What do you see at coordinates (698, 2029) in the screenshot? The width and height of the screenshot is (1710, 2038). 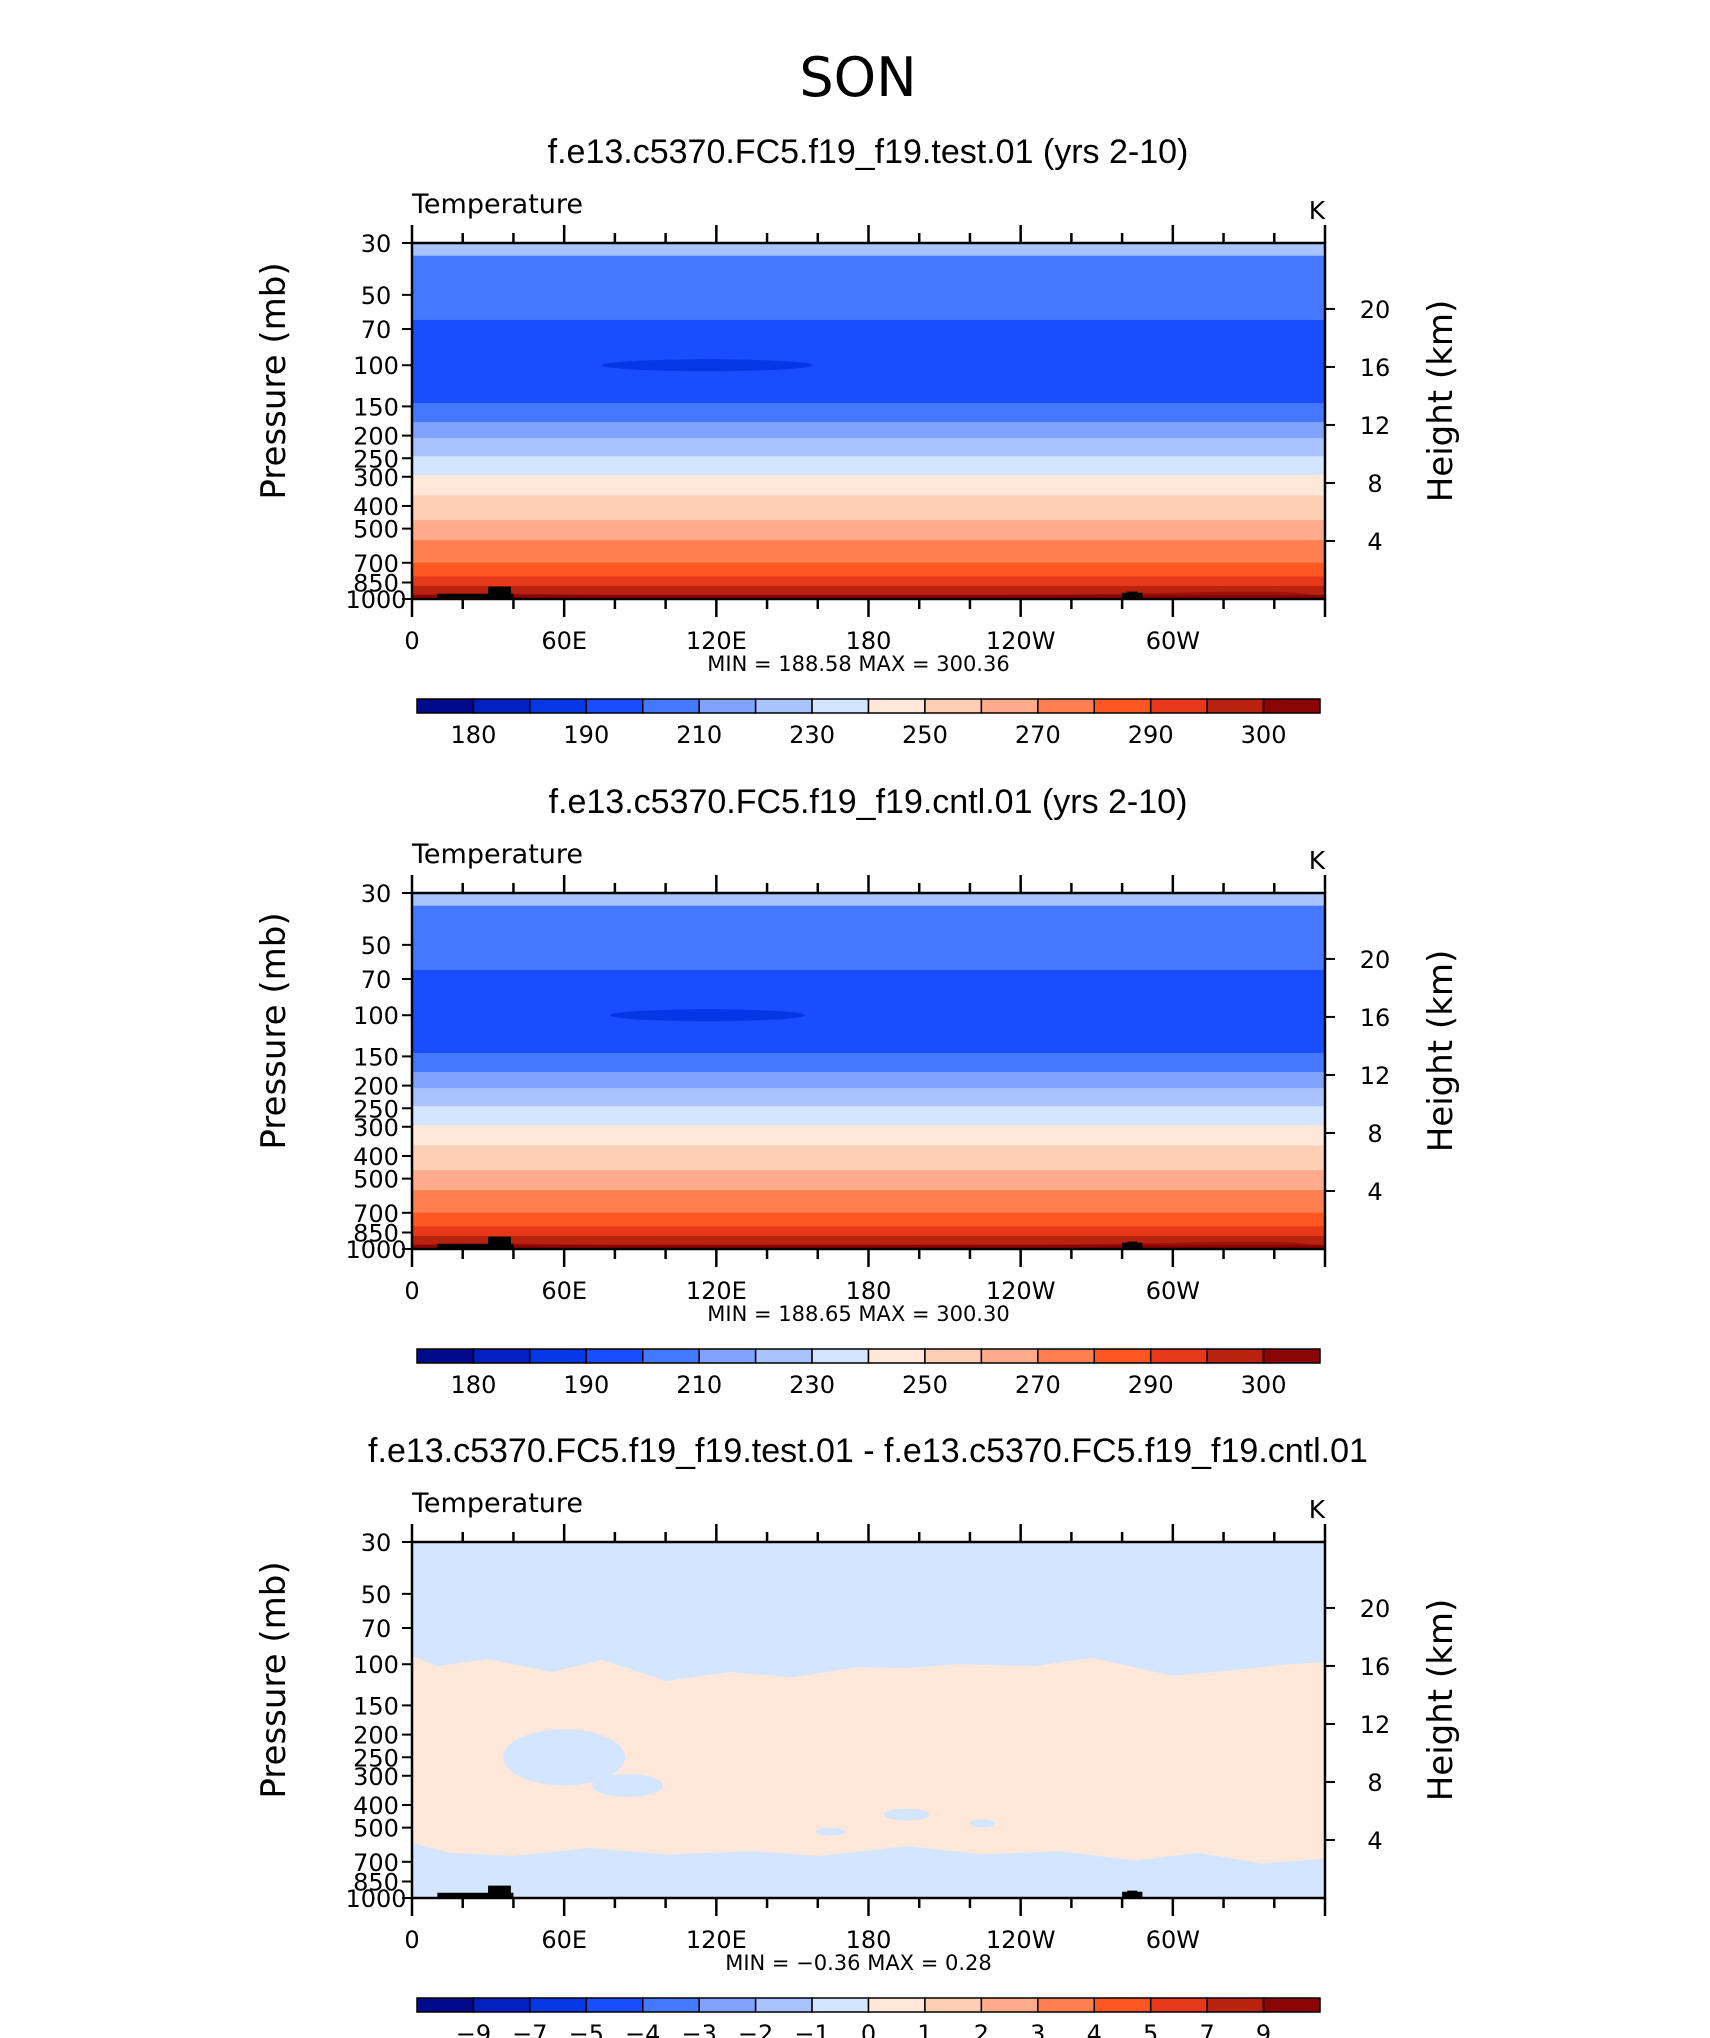 I see `colorbar-label: −3` at bounding box center [698, 2029].